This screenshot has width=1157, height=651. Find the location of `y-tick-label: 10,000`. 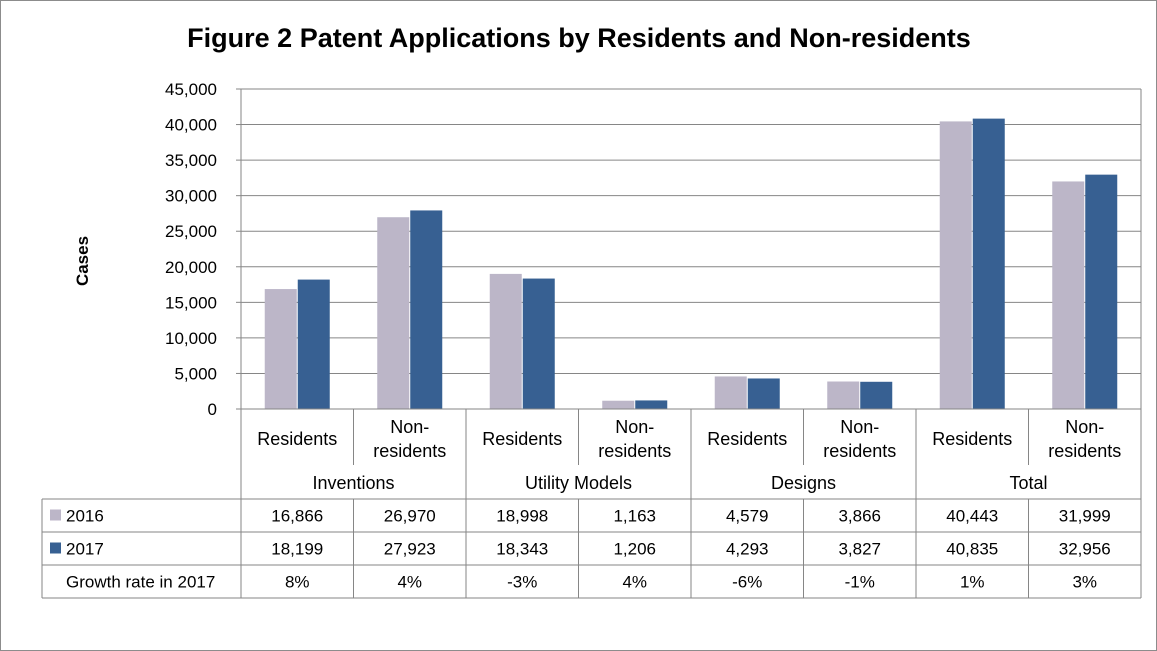

y-tick-label: 10,000 is located at coordinates (191, 338).